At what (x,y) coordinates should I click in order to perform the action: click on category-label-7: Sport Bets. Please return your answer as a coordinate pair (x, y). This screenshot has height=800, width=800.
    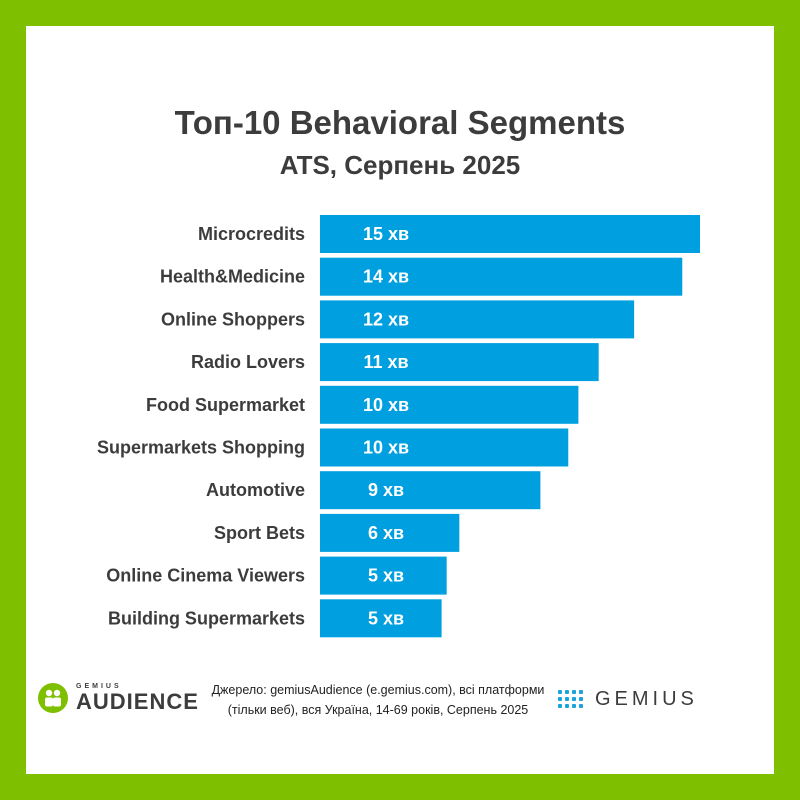
    Looking at the image, I should click on (259, 533).